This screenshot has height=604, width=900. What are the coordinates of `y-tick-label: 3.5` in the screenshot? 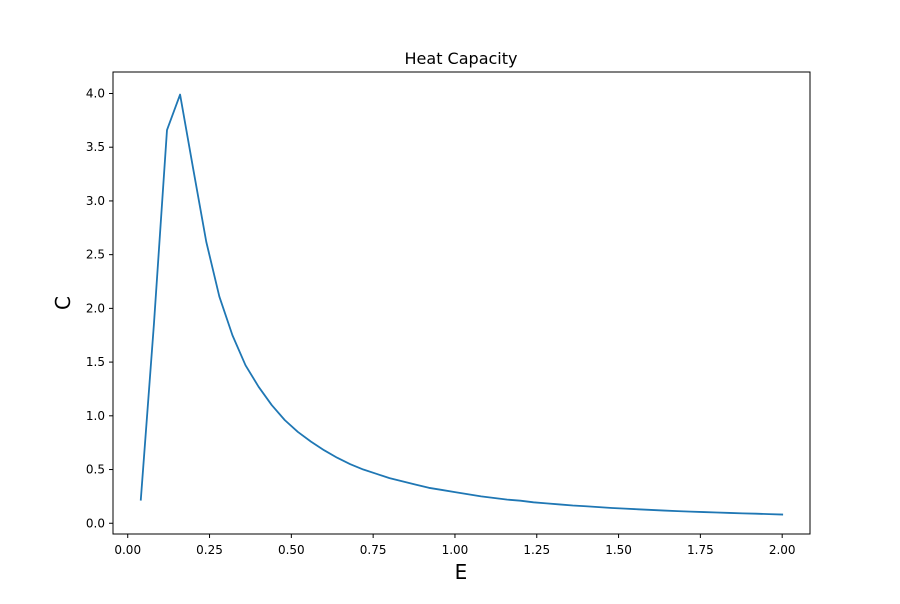 It's located at (95, 147).